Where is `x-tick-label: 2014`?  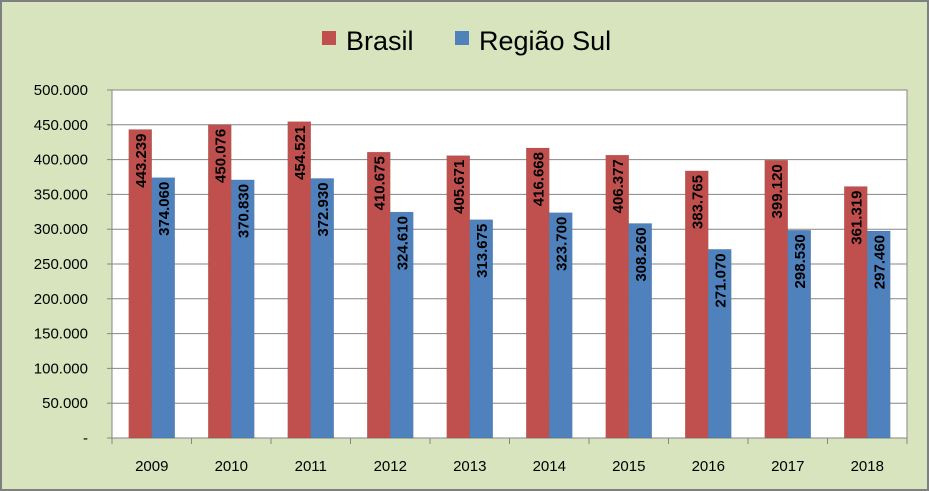 x-tick-label: 2014 is located at coordinates (549, 466).